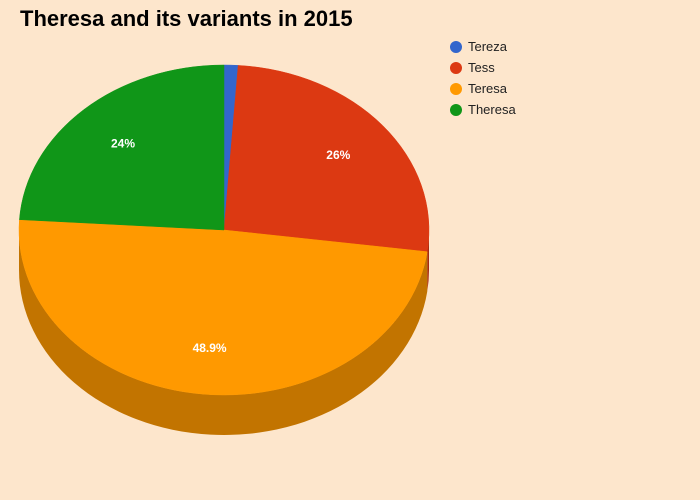  I want to click on legend-item-theresa: Theresa, so click(483, 109).